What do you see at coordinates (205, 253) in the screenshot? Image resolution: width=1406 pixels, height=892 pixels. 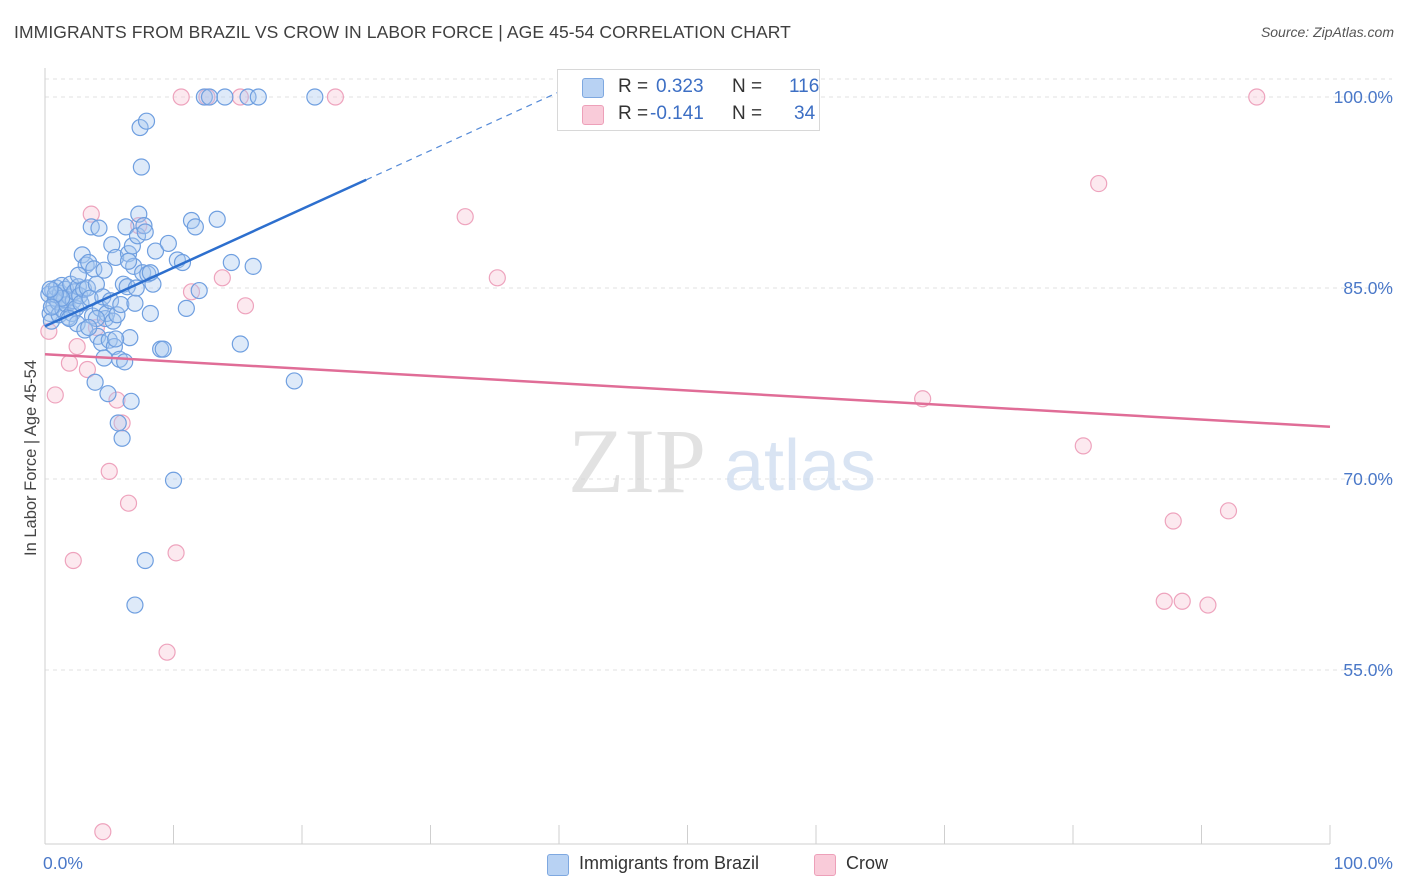 I see `brazil-trend-line` at bounding box center [205, 253].